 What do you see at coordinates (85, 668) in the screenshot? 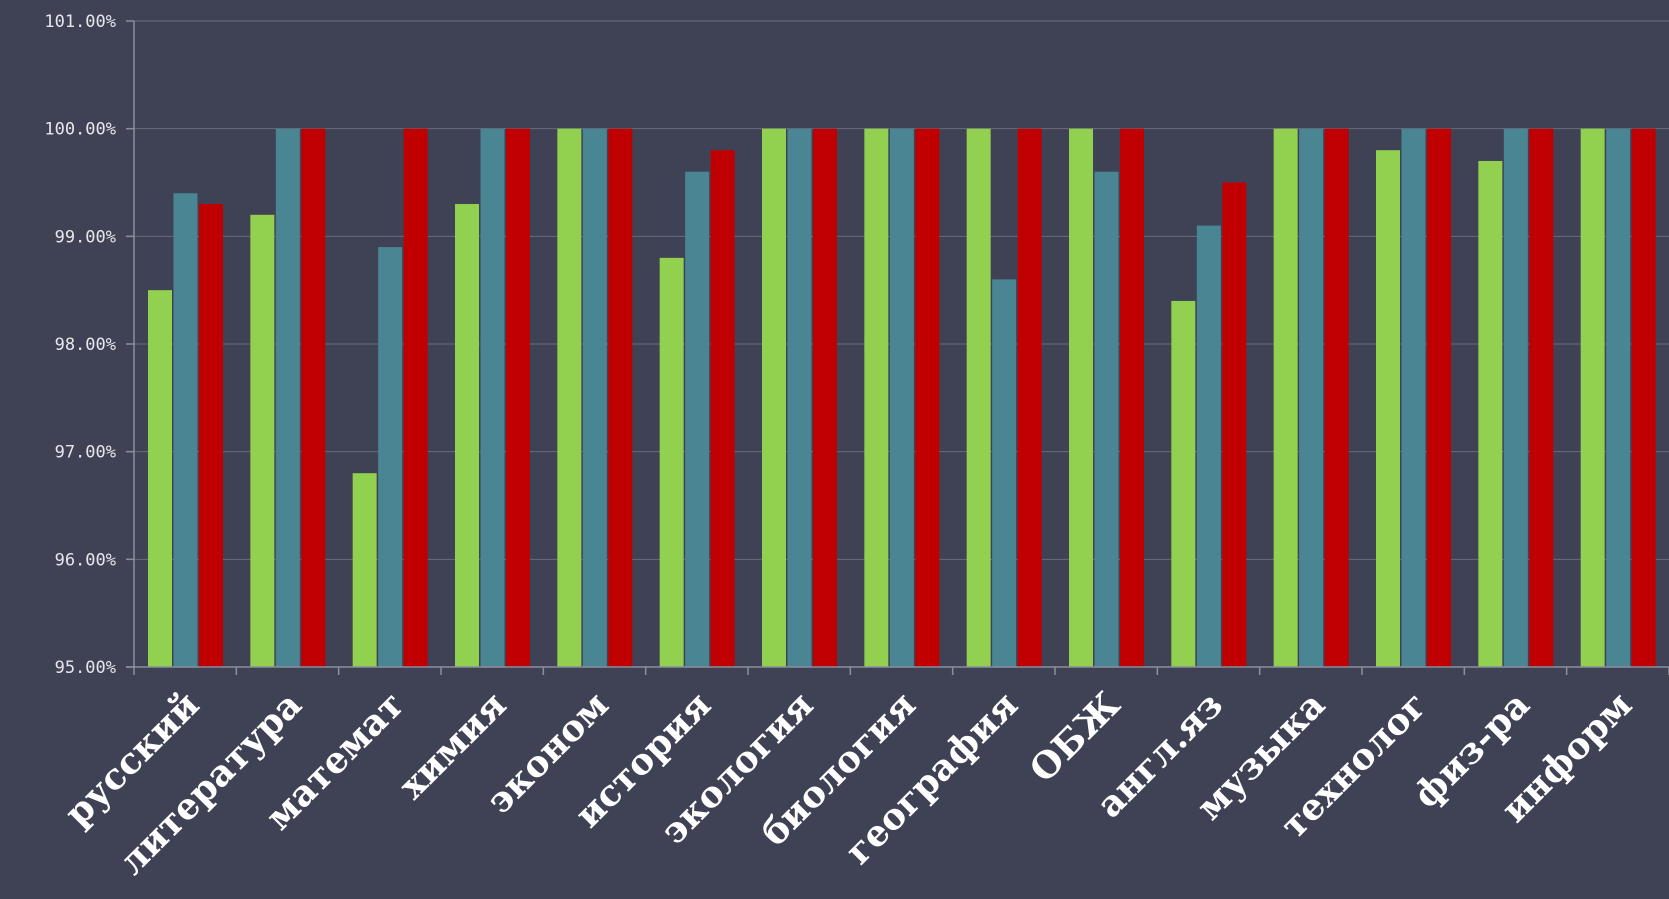
I see `y-tick-label: 95.00%` at bounding box center [85, 668].